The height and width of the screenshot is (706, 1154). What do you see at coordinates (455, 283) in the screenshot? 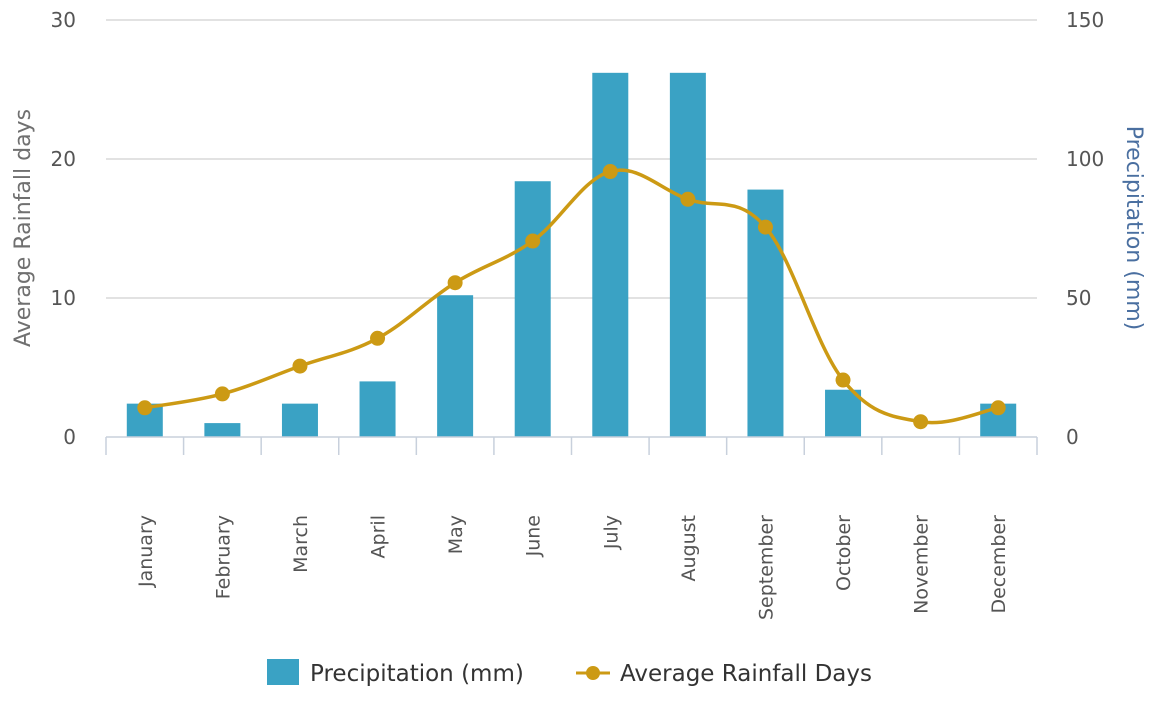
I see `point-may` at bounding box center [455, 283].